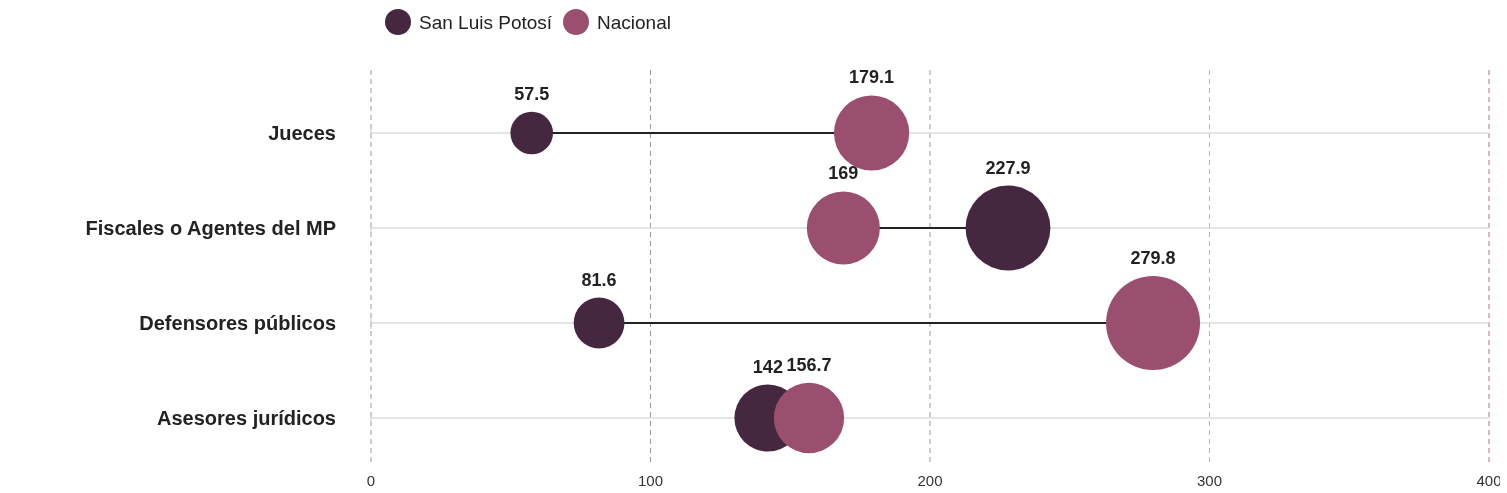 Image resolution: width=1507 pixels, height=493 pixels. I want to click on y-tick-label: Asesores jurídicos, so click(246, 418).